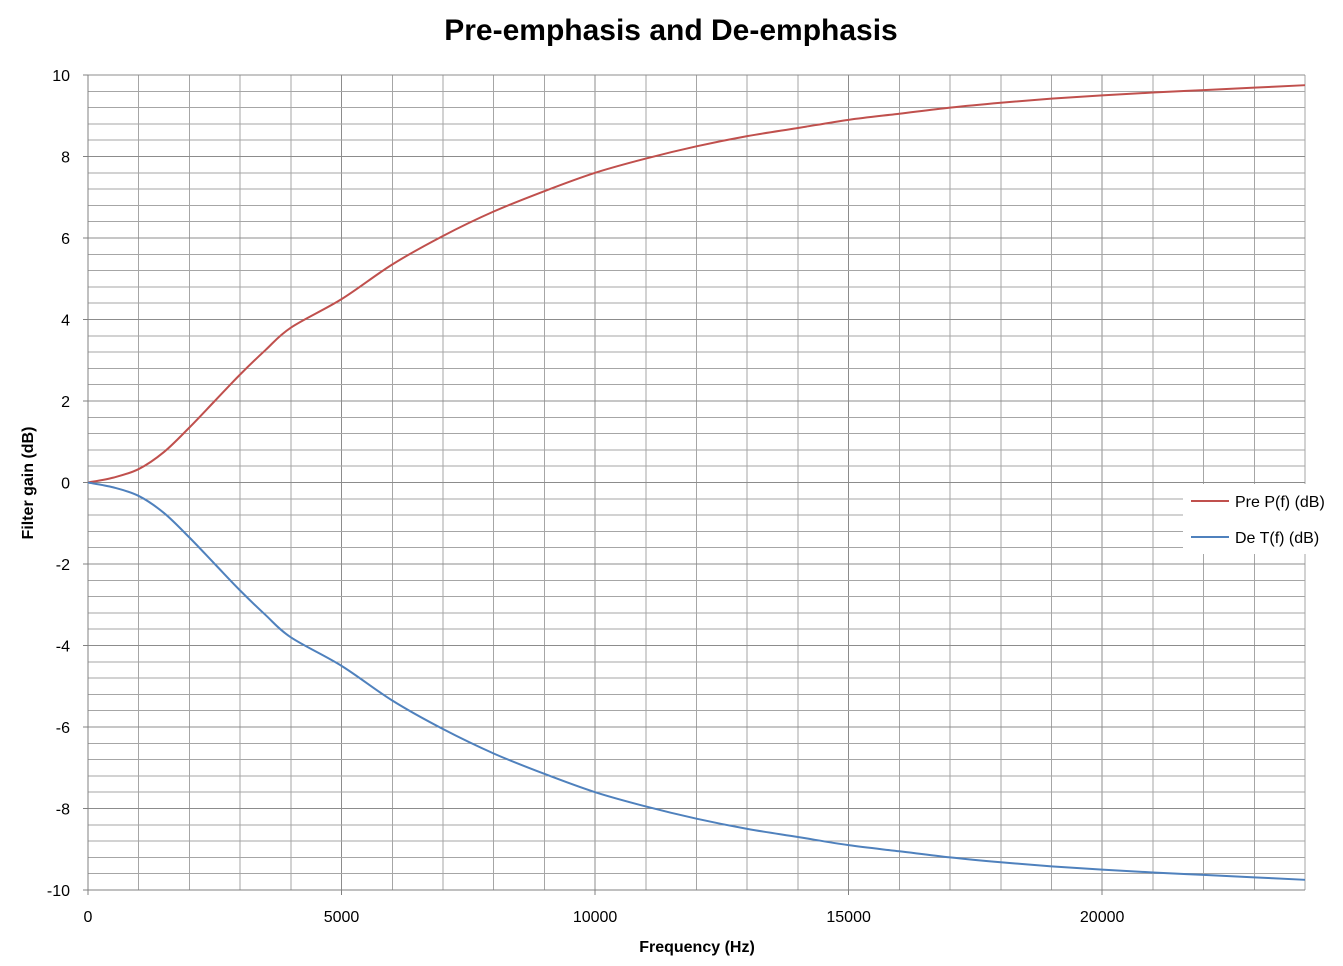 This screenshot has width=1343, height=966. Describe the element at coordinates (58, 891) in the screenshot. I see `y-tick-label: -10` at that location.